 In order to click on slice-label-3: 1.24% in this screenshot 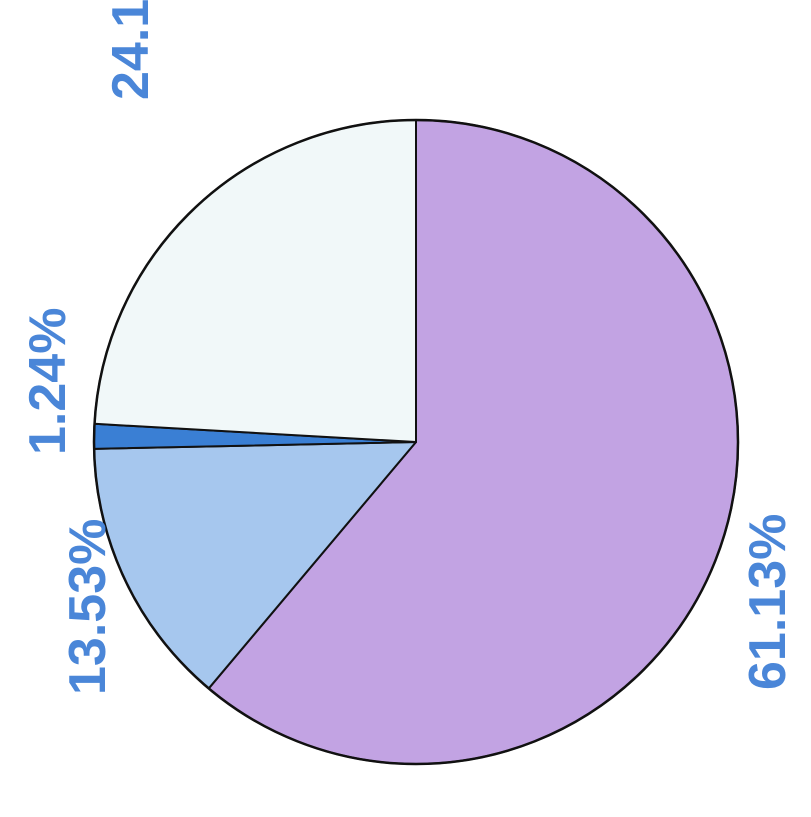, I will do `click(48, 381)`.